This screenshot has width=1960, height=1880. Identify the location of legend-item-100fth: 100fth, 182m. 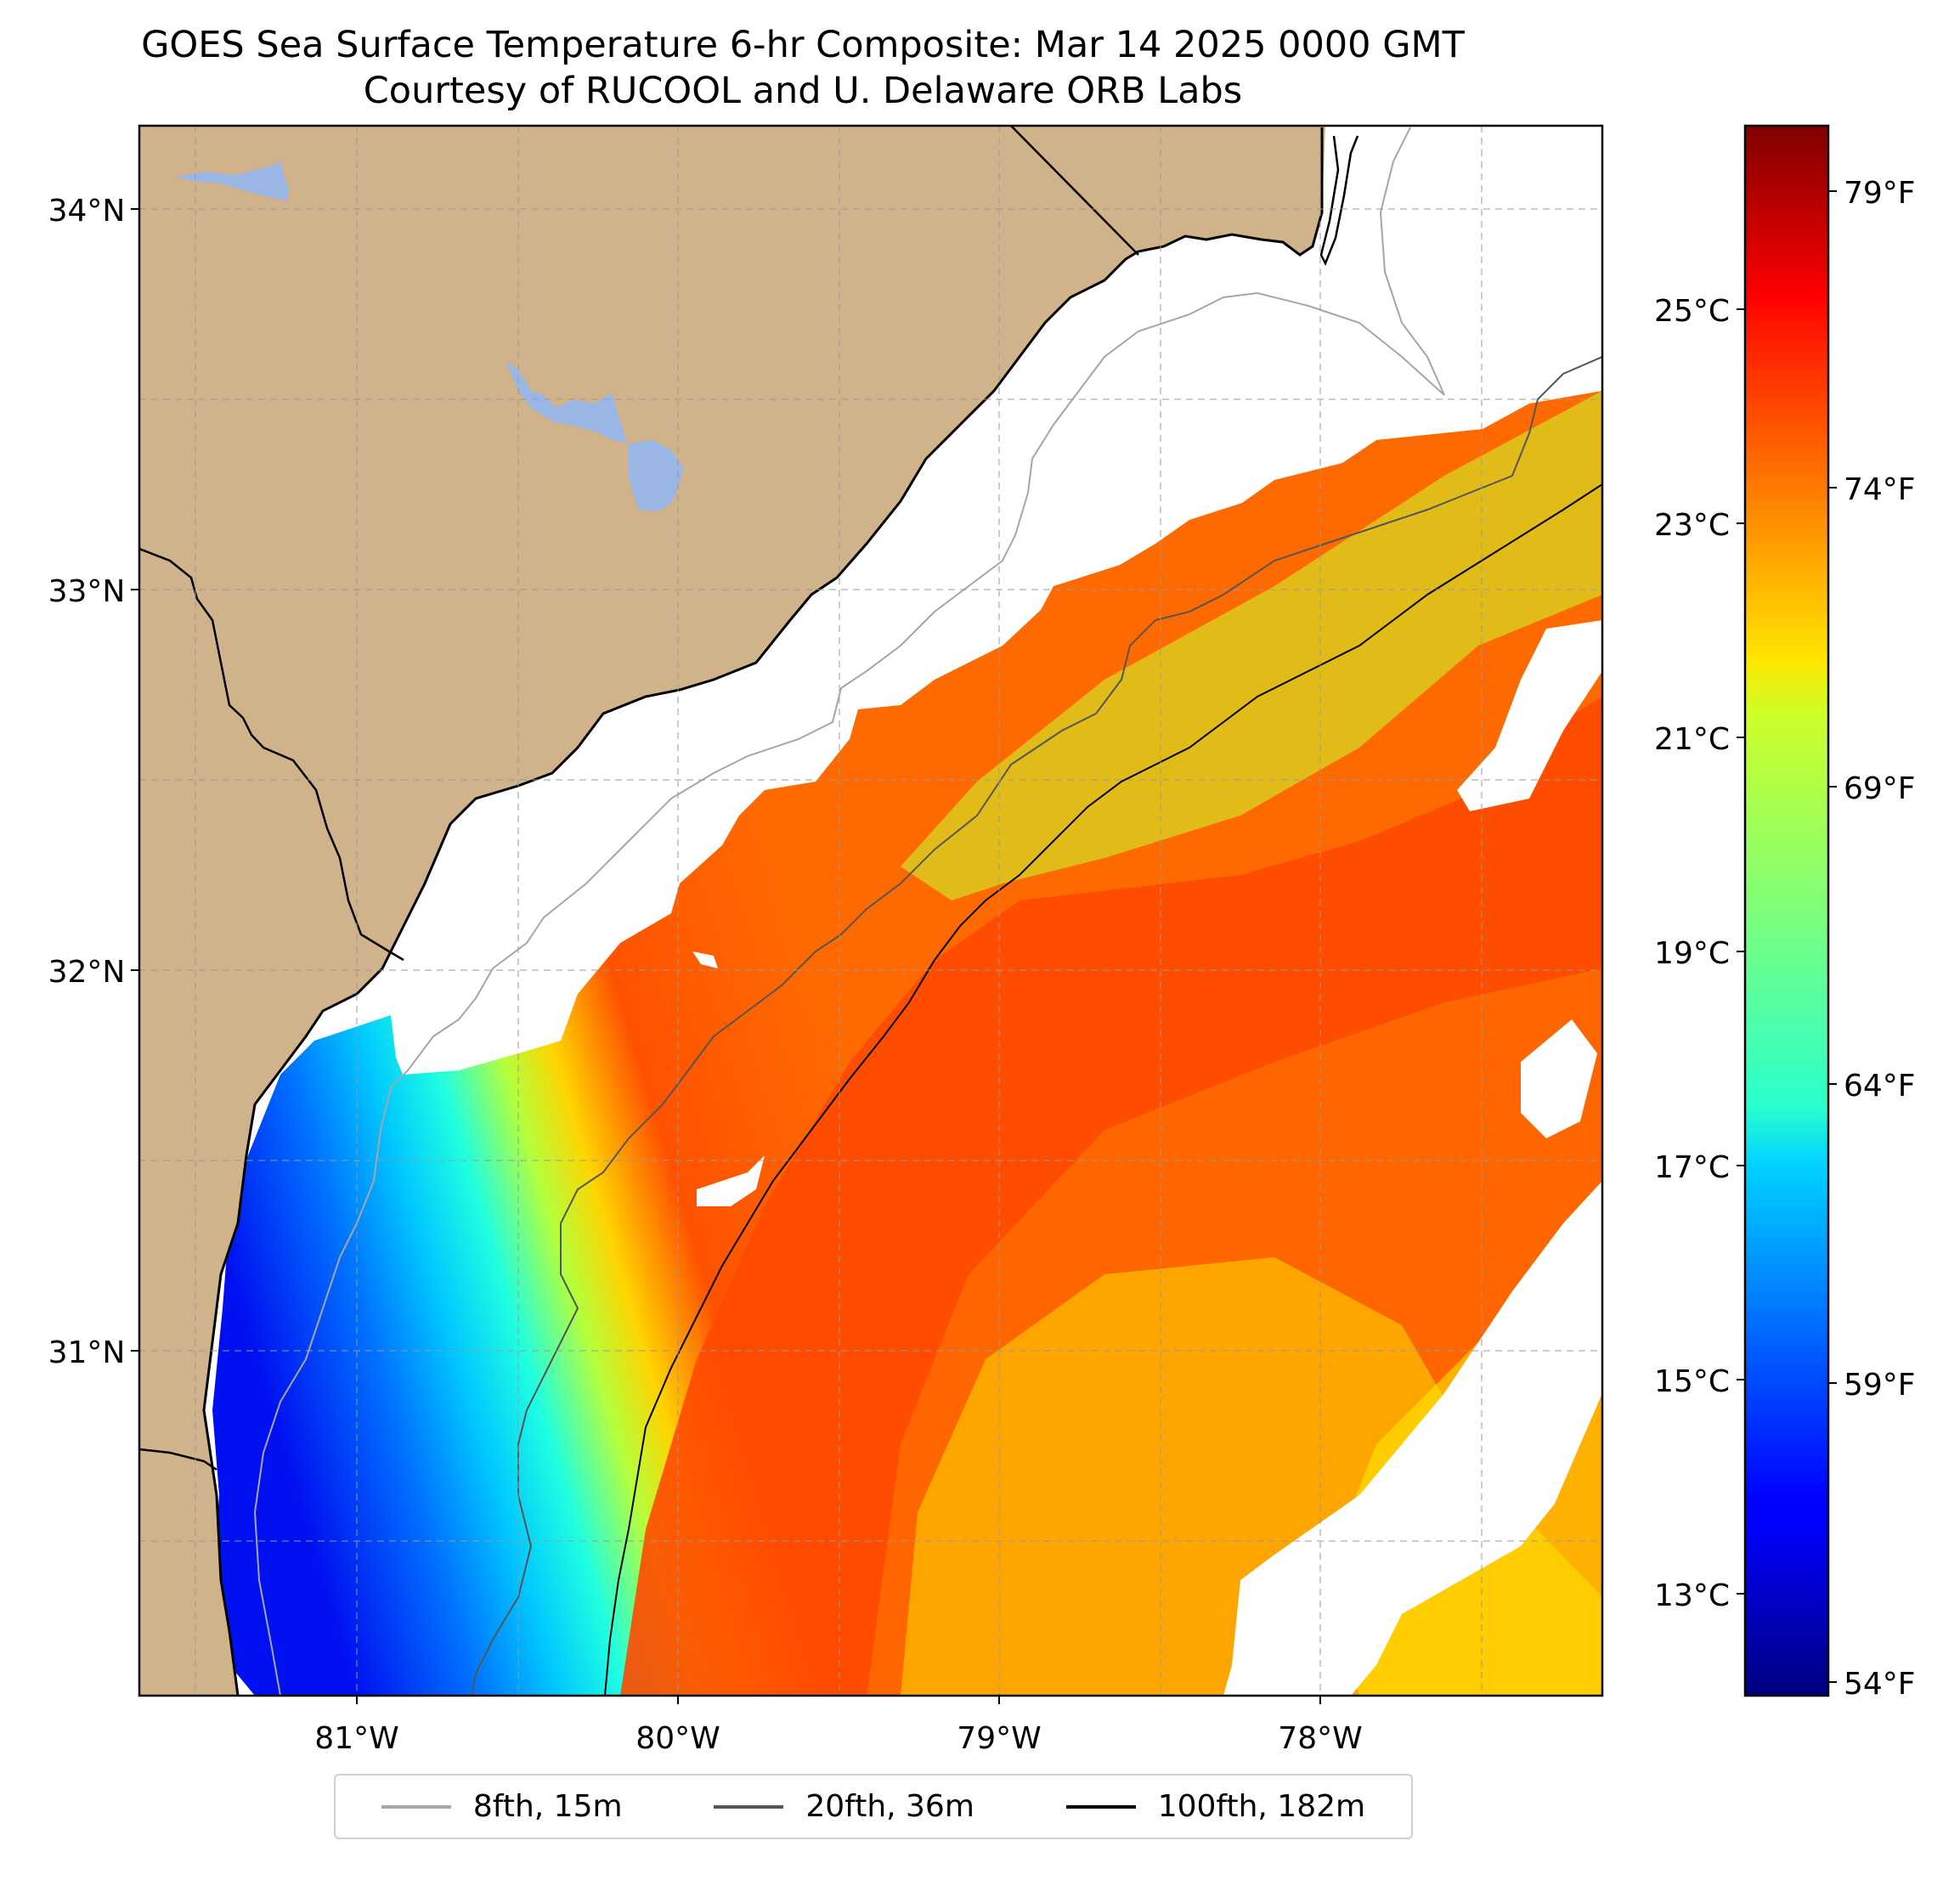
(1215, 1807).